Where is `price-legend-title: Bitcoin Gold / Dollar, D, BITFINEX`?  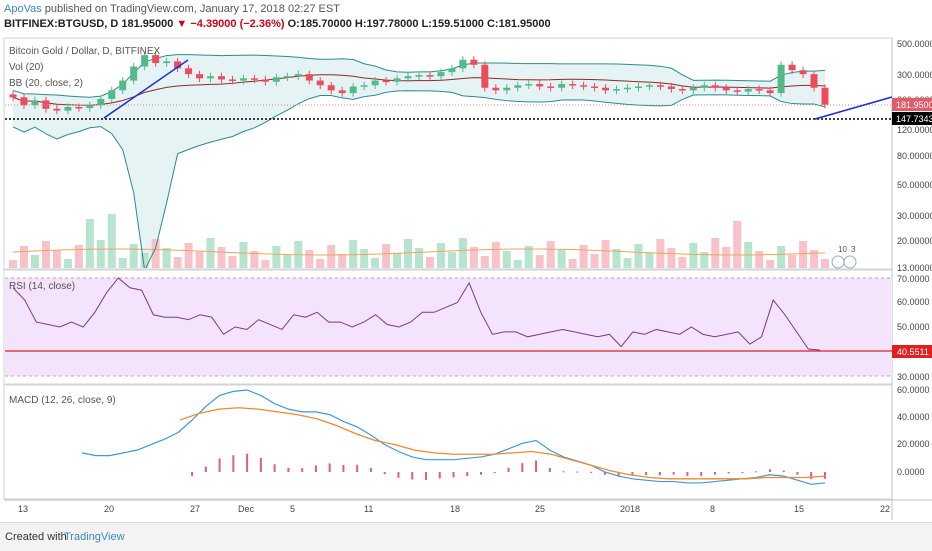
price-legend-title: Bitcoin Gold / Dollar, D, BITFINEX is located at coordinates (84, 51).